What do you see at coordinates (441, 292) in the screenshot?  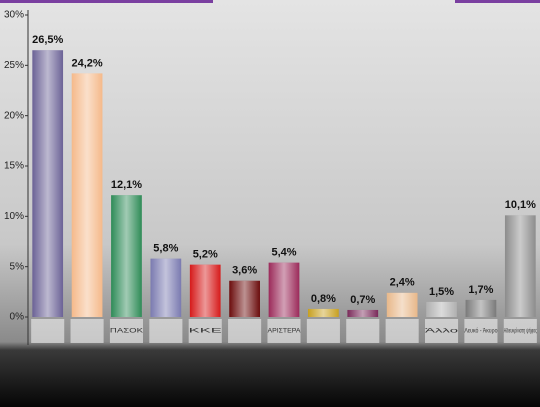 I see `value-label: 1,5%` at bounding box center [441, 292].